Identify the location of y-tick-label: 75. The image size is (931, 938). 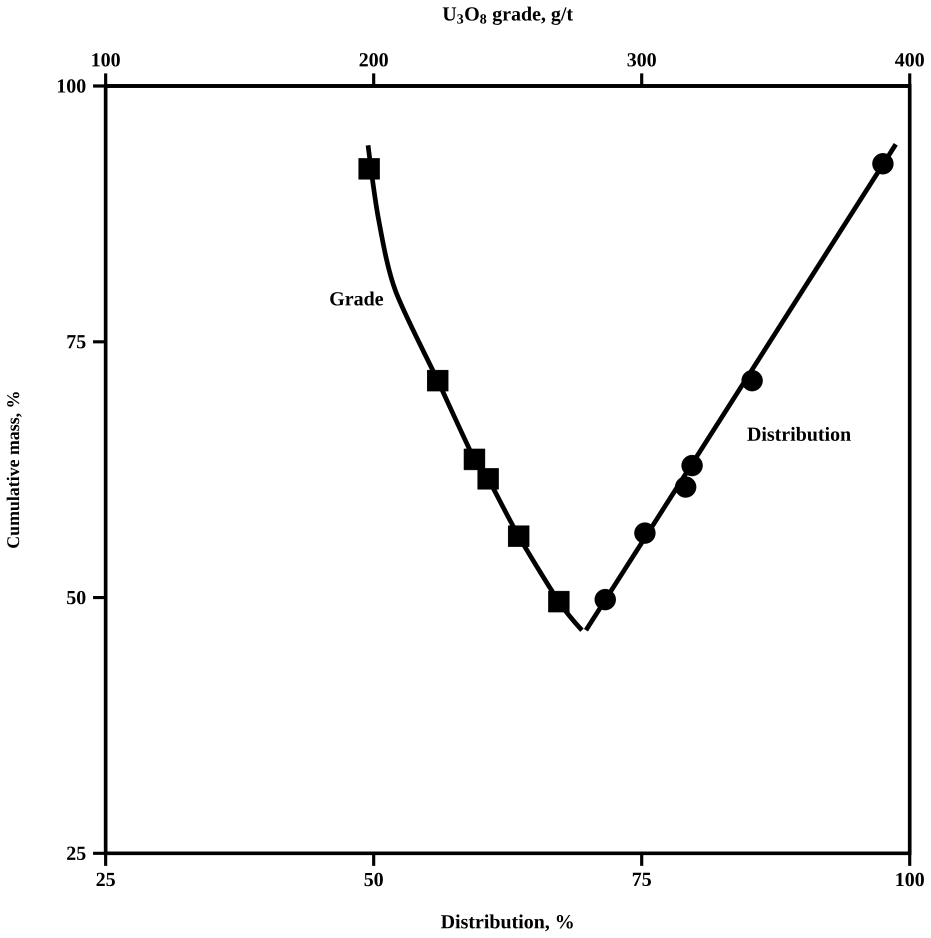
(76, 341).